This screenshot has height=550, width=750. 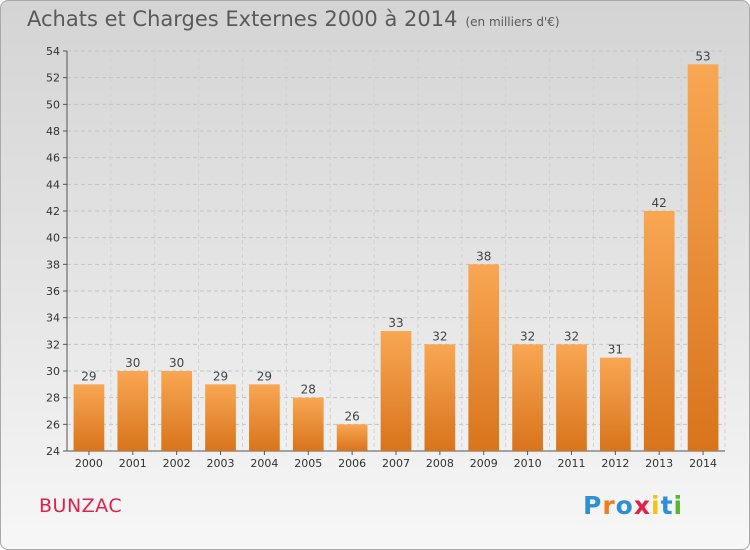 I want to click on logo-letter: o, so click(x=624, y=505).